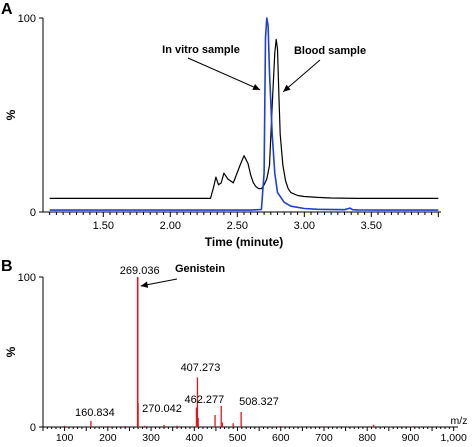 The width and height of the screenshot is (474, 447). What do you see at coordinates (238, 438) in the screenshot?
I see `panel-b-x-tick-label: 500` at bounding box center [238, 438].